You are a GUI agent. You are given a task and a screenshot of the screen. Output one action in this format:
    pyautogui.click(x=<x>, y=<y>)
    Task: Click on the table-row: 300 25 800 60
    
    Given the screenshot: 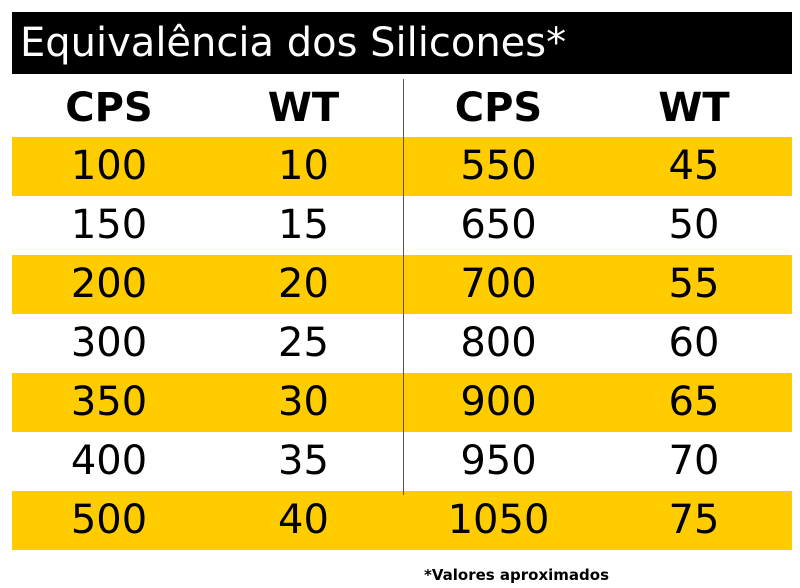 What is the action you would take?
    pyautogui.click(x=402, y=343)
    